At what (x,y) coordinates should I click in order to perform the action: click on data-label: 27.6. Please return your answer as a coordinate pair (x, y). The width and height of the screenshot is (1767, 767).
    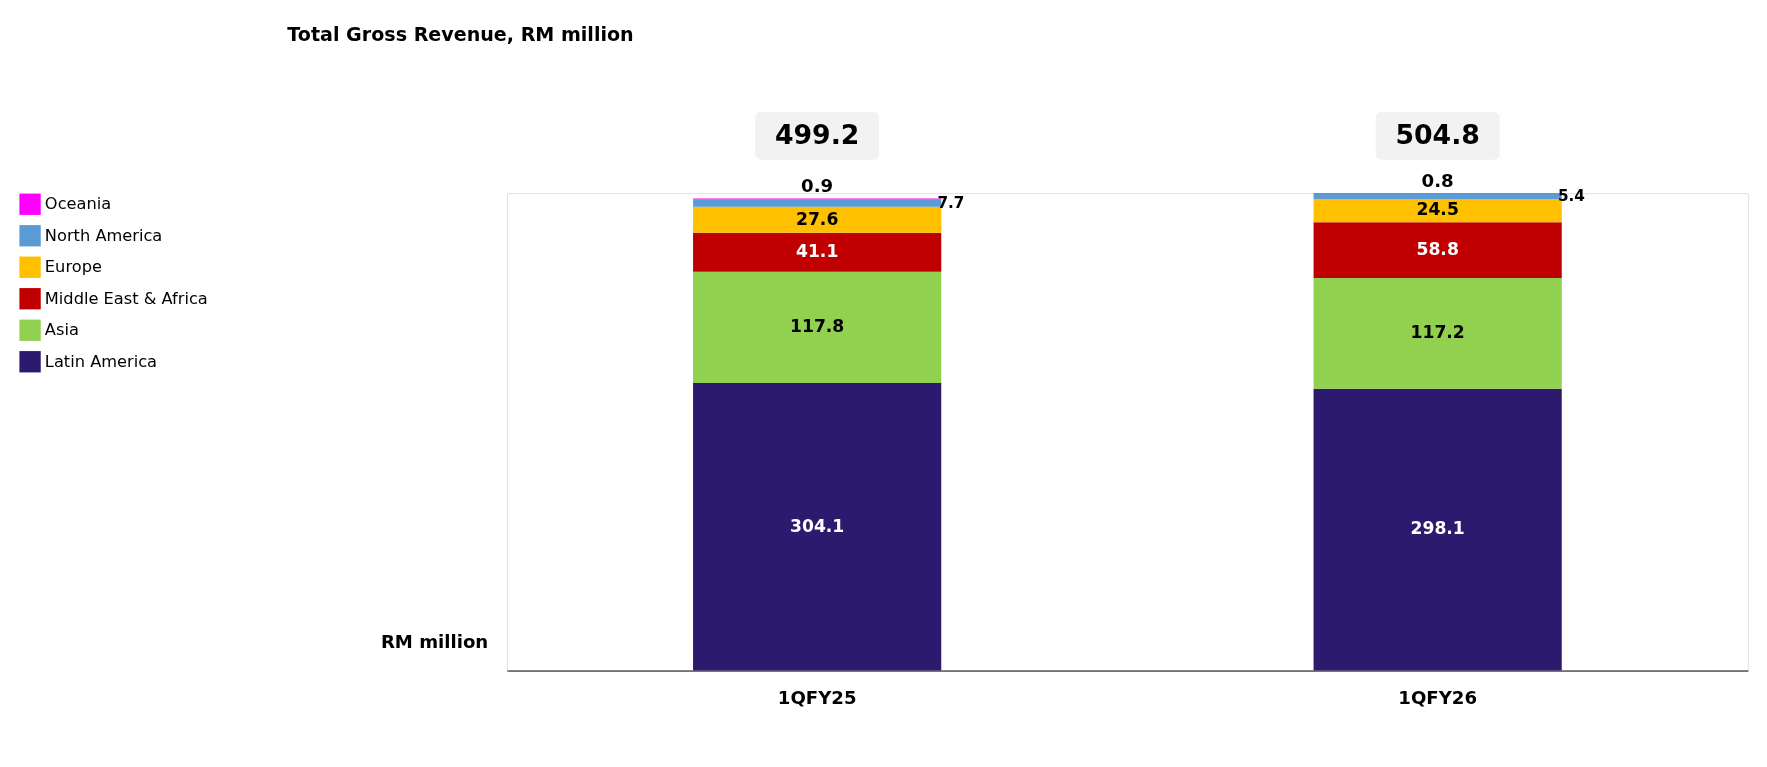
    Looking at the image, I should click on (817, 218).